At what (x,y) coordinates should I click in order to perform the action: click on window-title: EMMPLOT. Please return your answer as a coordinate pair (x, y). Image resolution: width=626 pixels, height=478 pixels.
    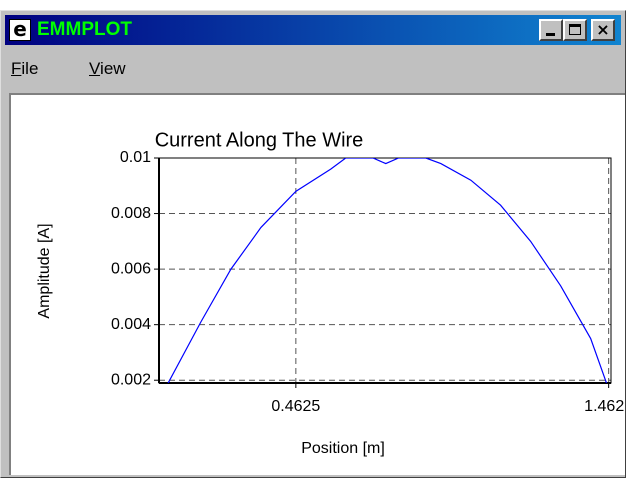
    Looking at the image, I should click on (84, 29).